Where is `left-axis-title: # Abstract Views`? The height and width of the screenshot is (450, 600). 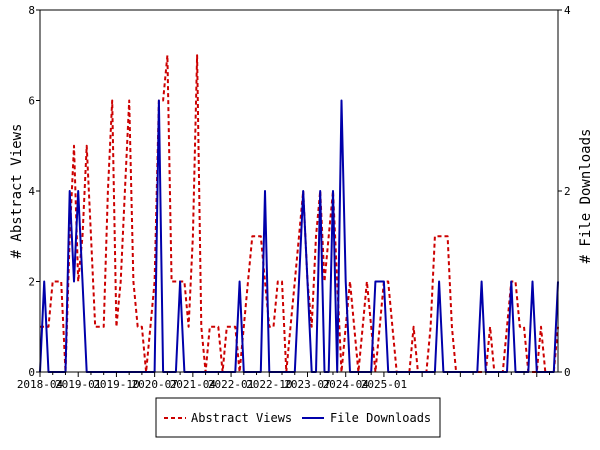 left-axis-title: # Abstract Views is located at coordinates (17, 191).